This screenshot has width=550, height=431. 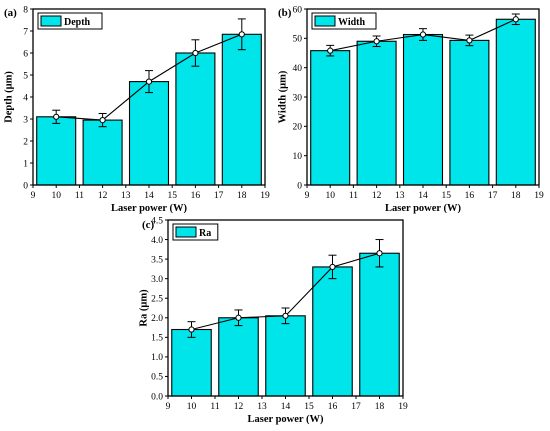 I want to click on y-tick-label: 10, so click(x=298, y=157).